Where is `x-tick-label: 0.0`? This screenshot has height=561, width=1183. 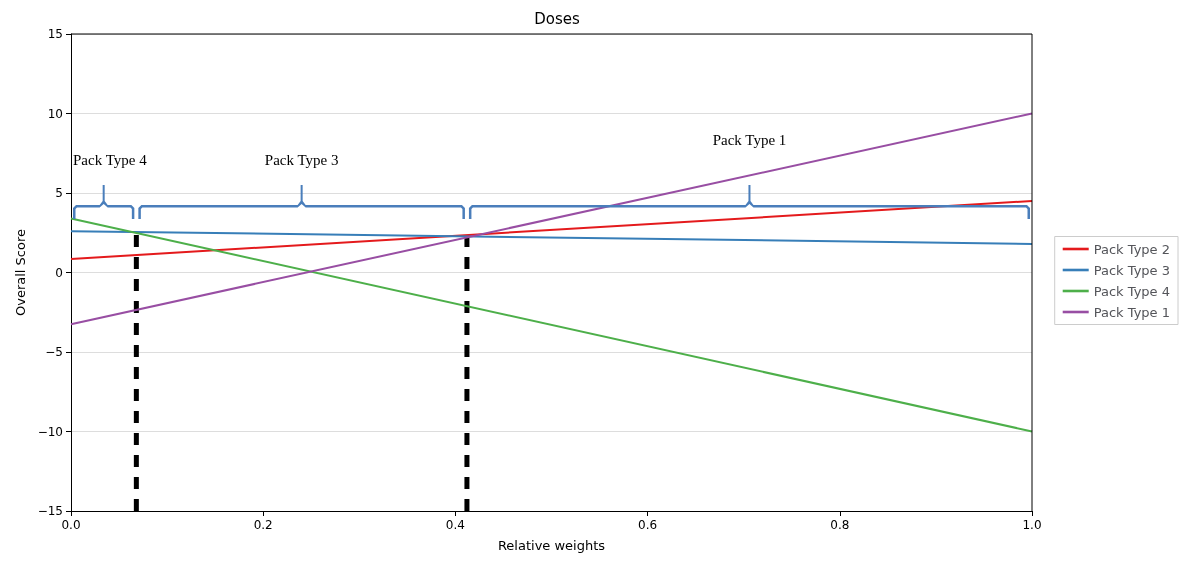 x-tick-label: 0.0 is located at coordinates (71, 525).